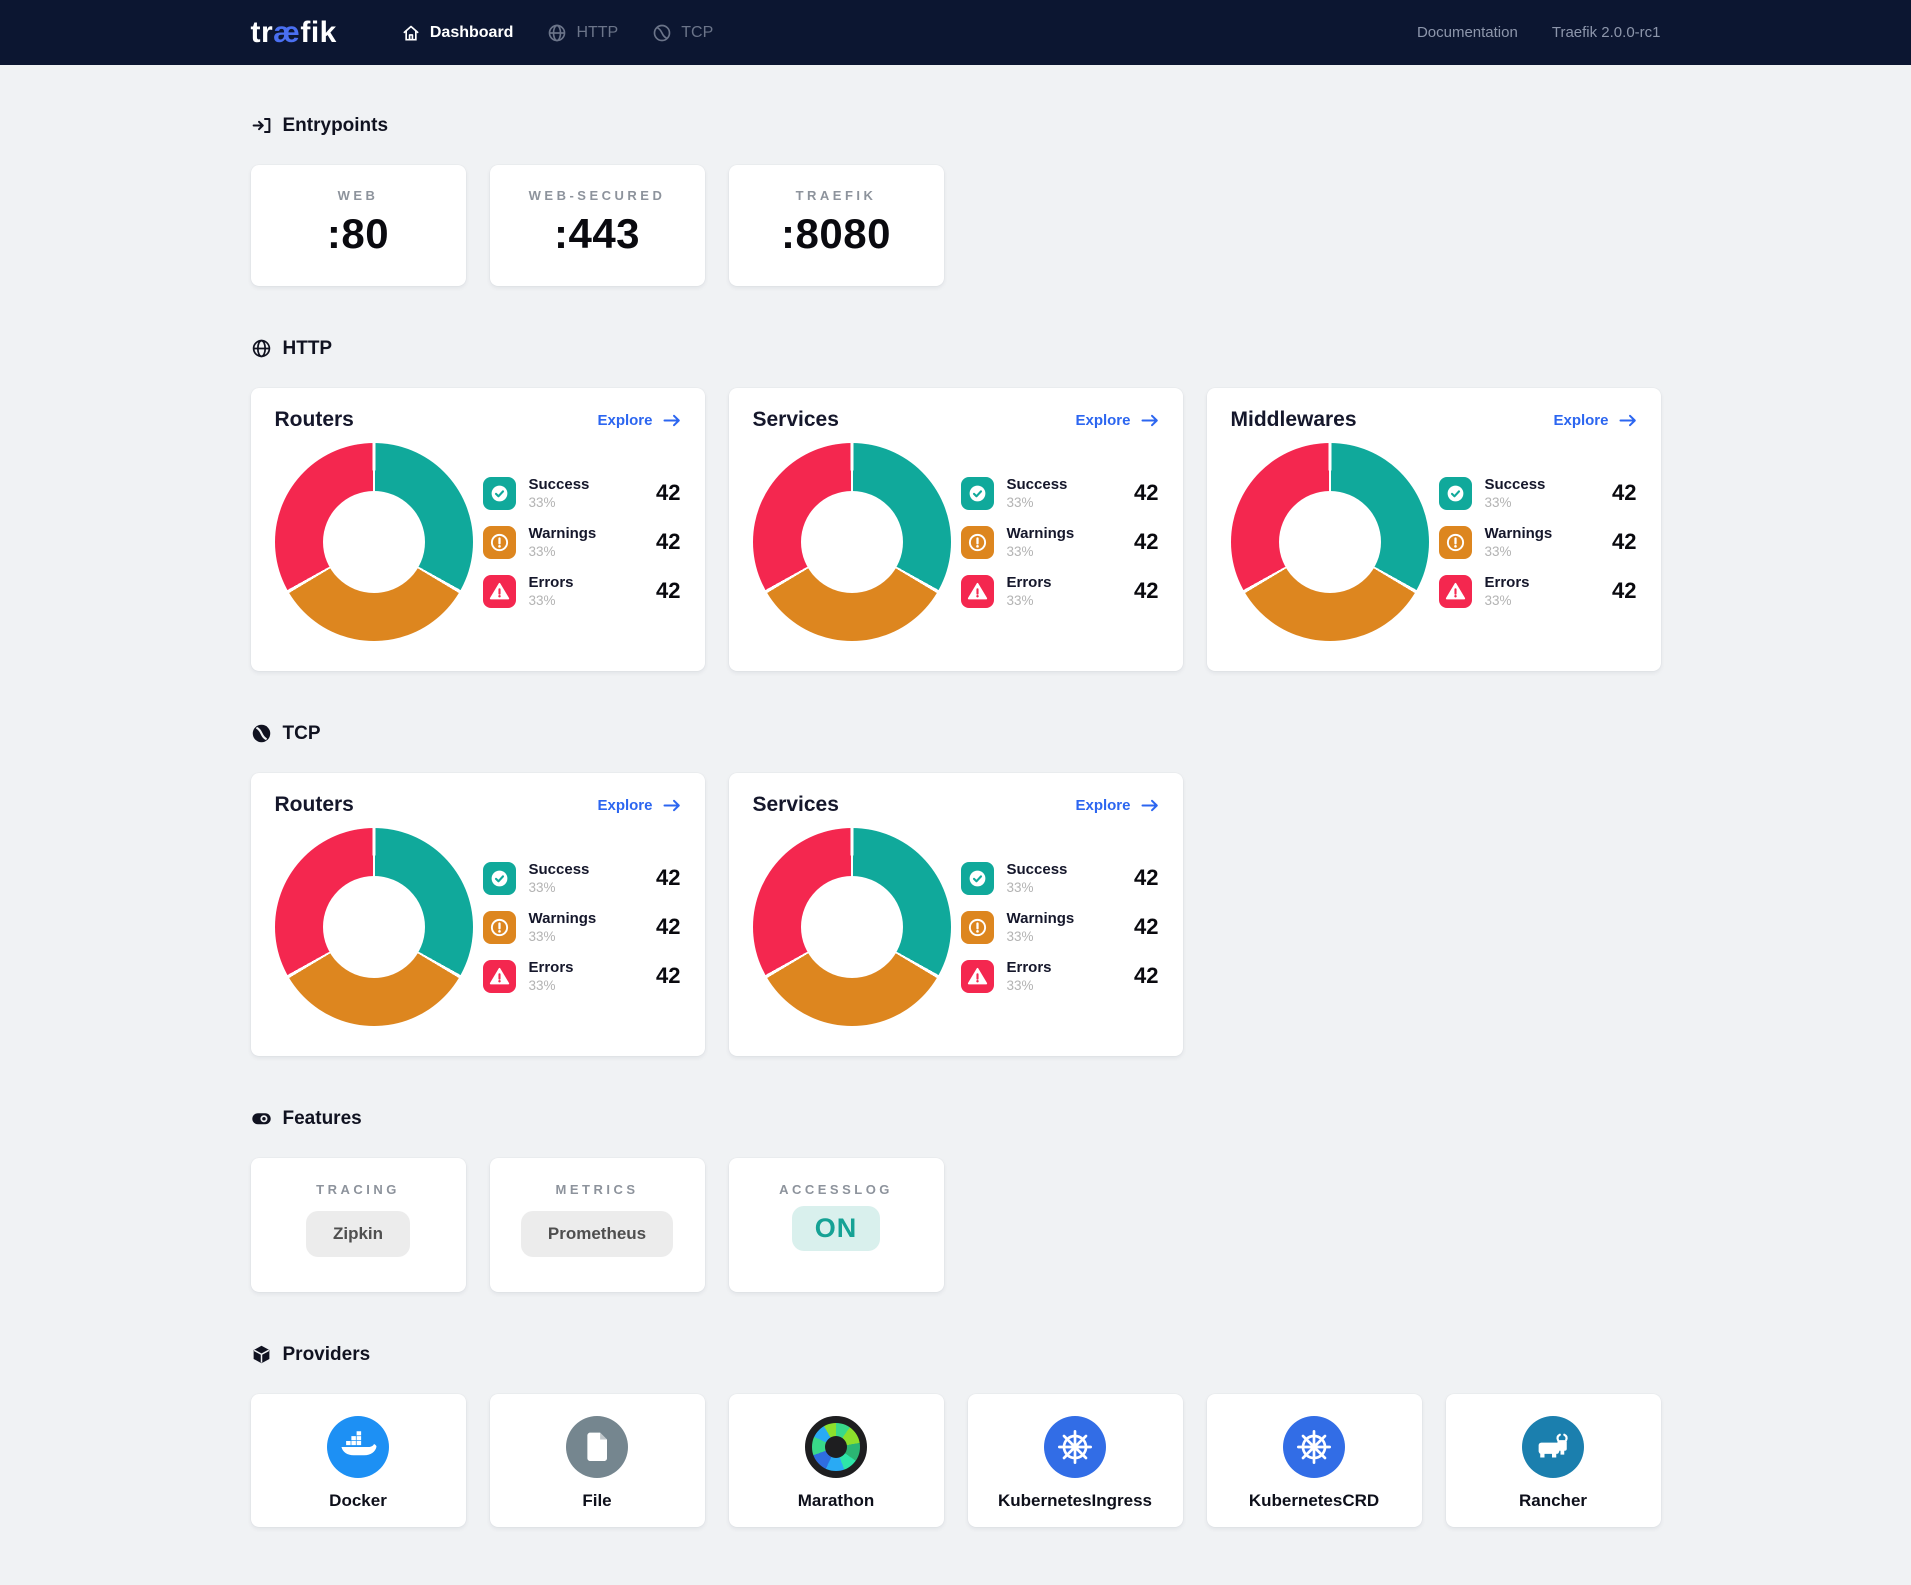 The height and width of the screenshot is (1585, 1911). I want to click on logo-ae: æ, so click(287, 32).